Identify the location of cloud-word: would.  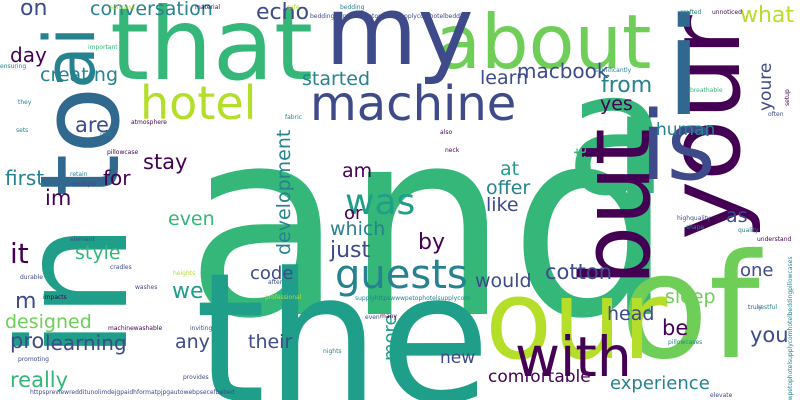
(503, 281).